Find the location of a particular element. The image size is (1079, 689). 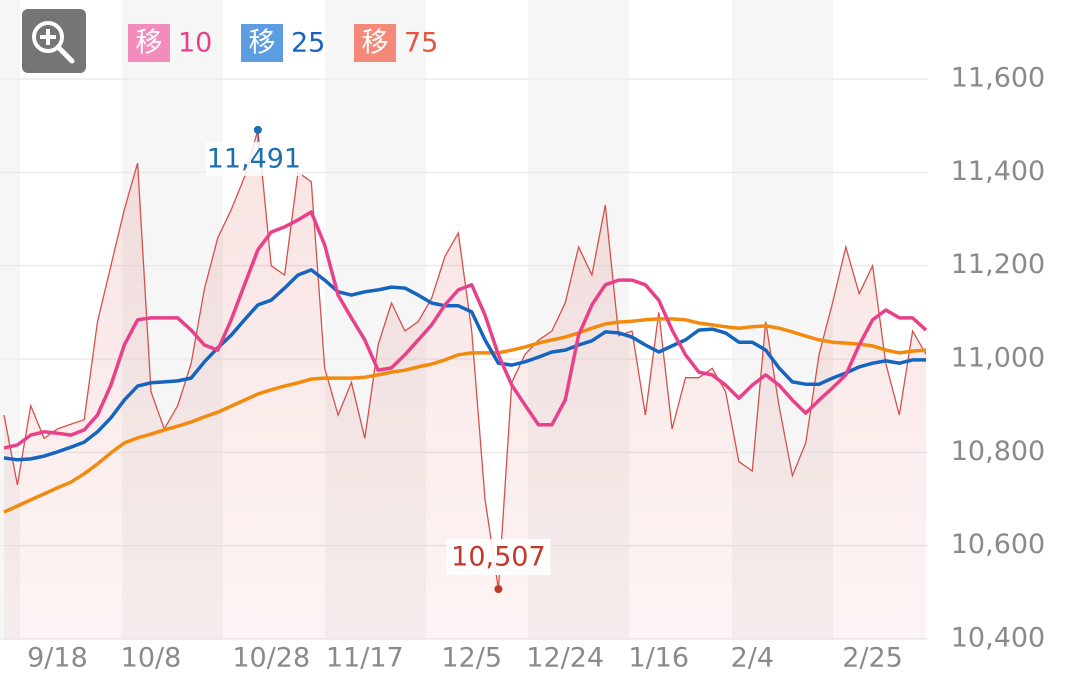

legend-label: 75 is located at coordinates (421, 43).